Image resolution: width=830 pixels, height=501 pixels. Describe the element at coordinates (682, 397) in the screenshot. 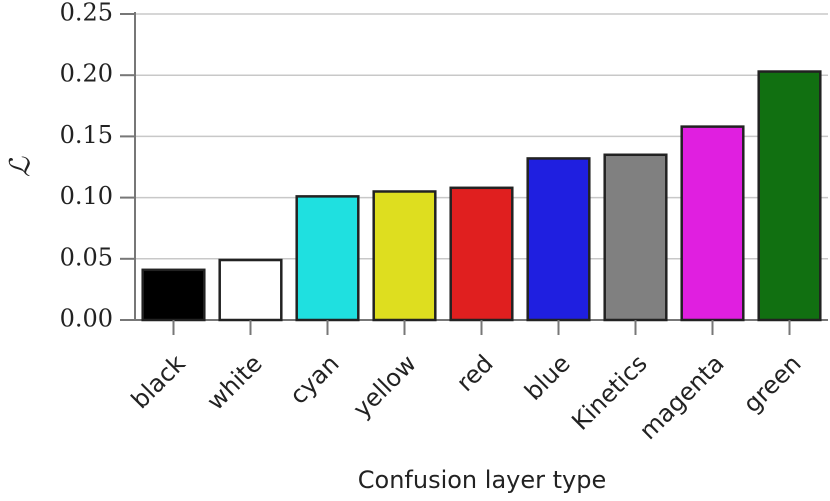

I see `x-tick-label: magenta` at that location.